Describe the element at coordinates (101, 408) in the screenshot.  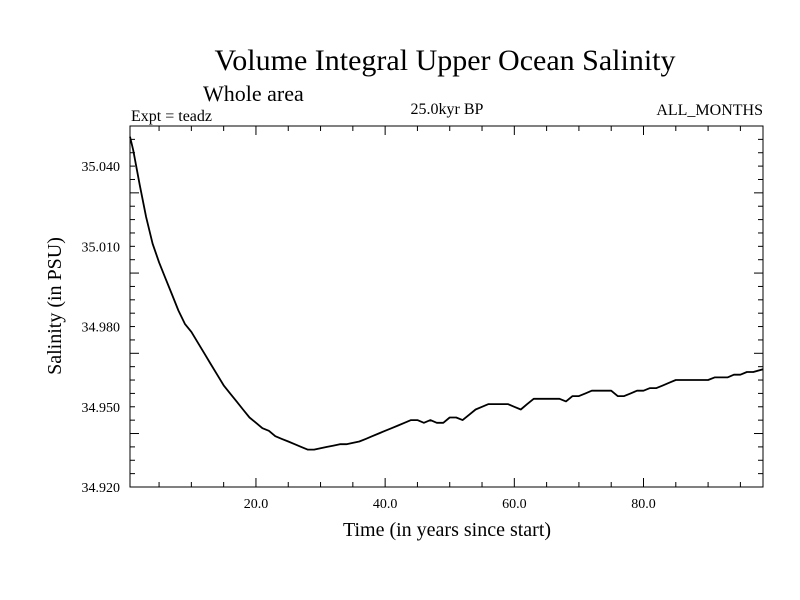
I see `y-tick-label: 34.950` at that location.